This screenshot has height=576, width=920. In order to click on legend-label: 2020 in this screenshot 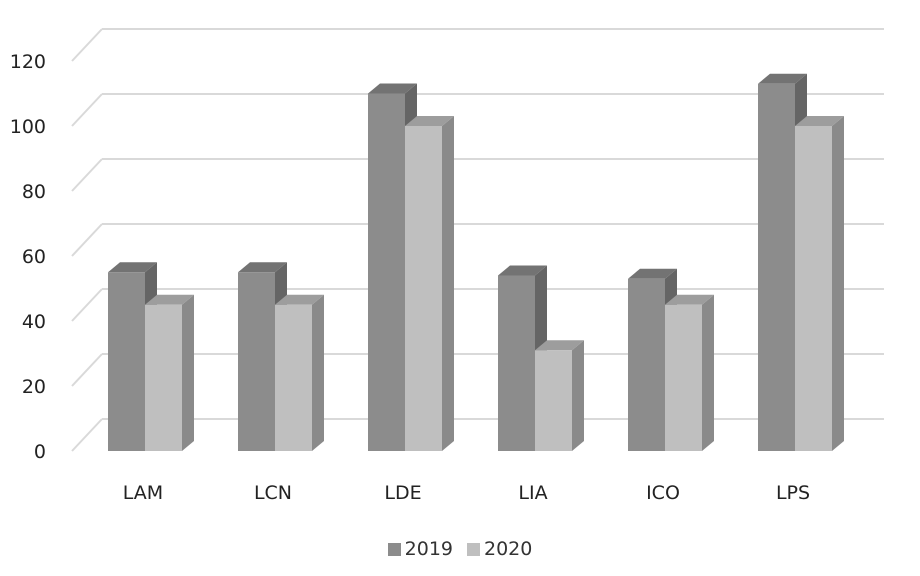, I will do `click(508, 549)`.